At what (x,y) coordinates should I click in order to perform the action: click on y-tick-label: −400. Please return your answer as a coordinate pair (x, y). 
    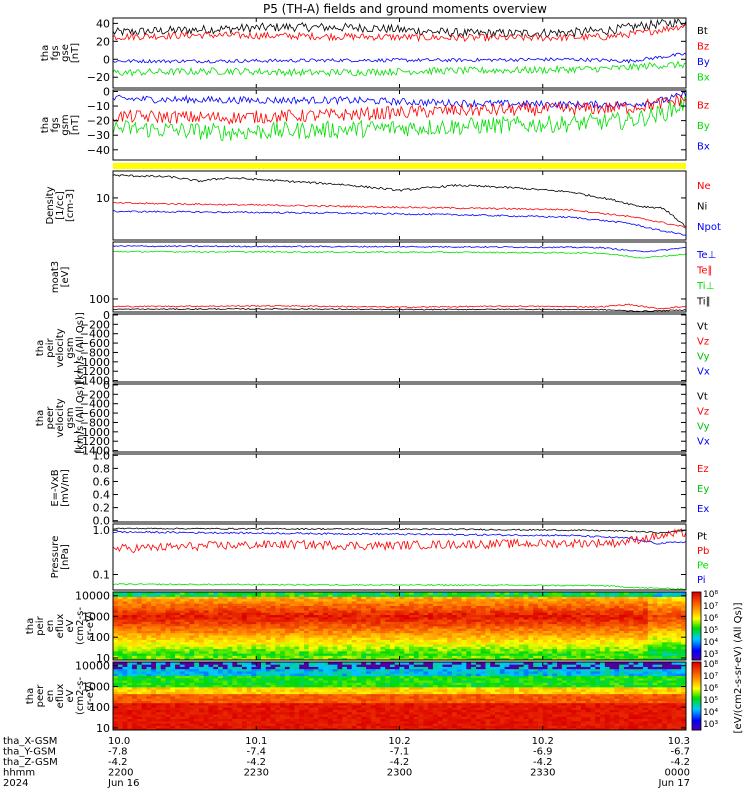
    Looking at the image, I should click on (95, 334).